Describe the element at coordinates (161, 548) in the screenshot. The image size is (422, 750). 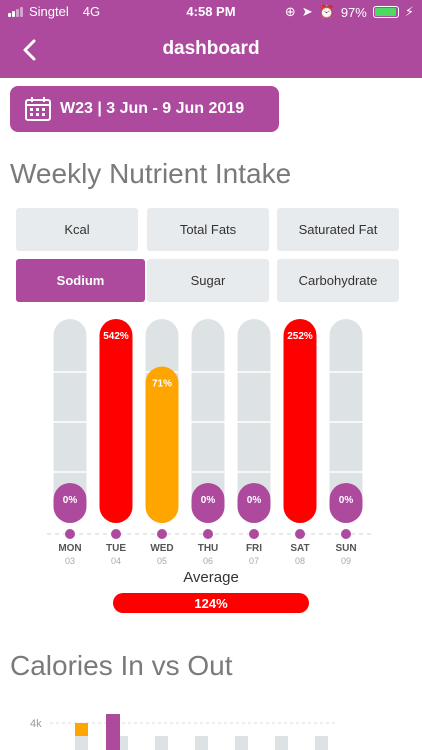
I see `day-label: WED` at that location.